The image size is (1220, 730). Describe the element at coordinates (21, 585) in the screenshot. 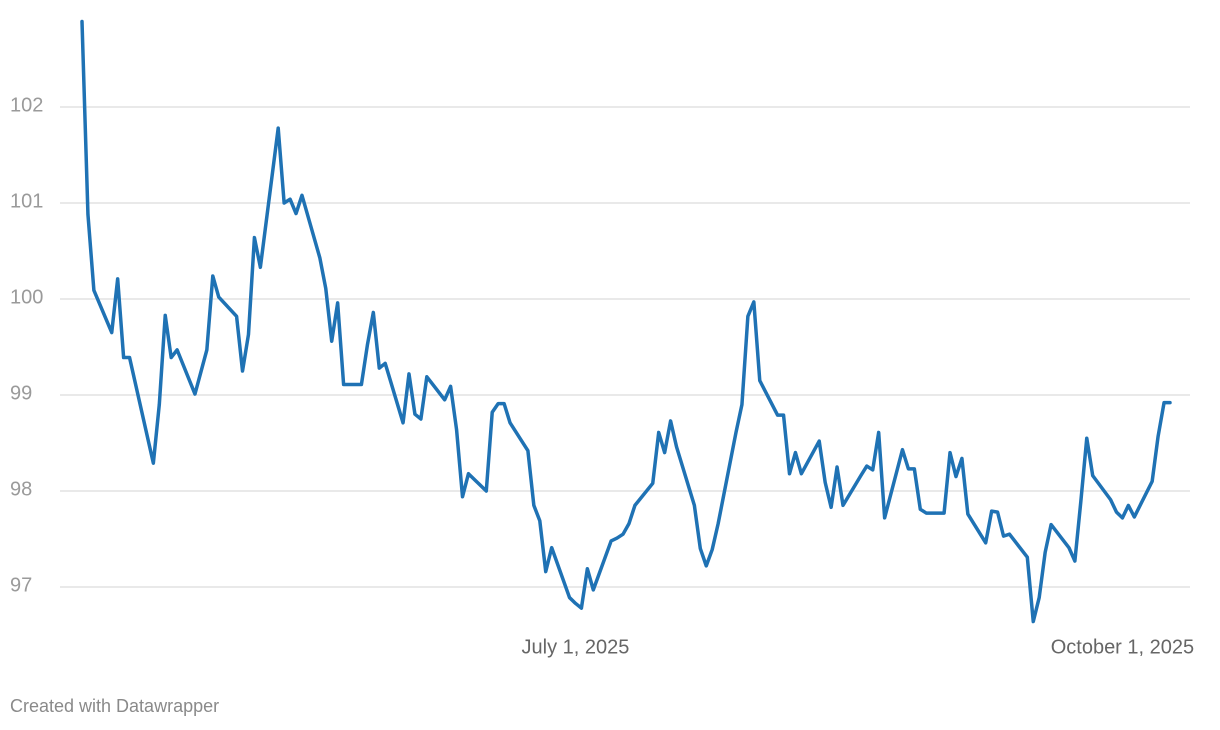

I see `y-tick-label: 97` at that location.